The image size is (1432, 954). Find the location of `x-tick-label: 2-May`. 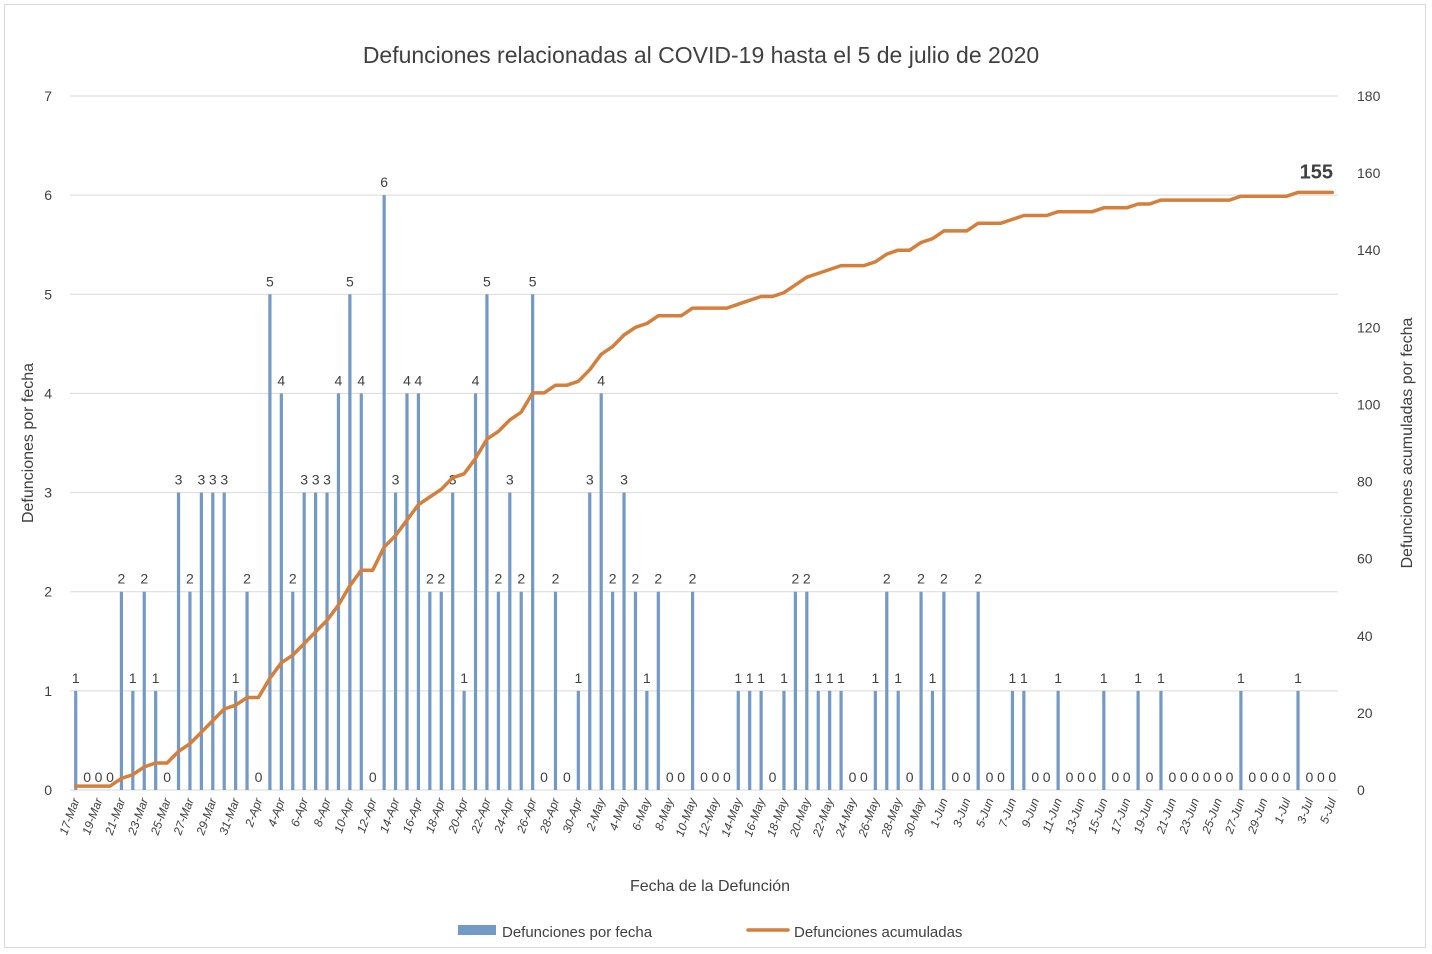

x-tick-label: 2-May is located at coordinates (595, 814).